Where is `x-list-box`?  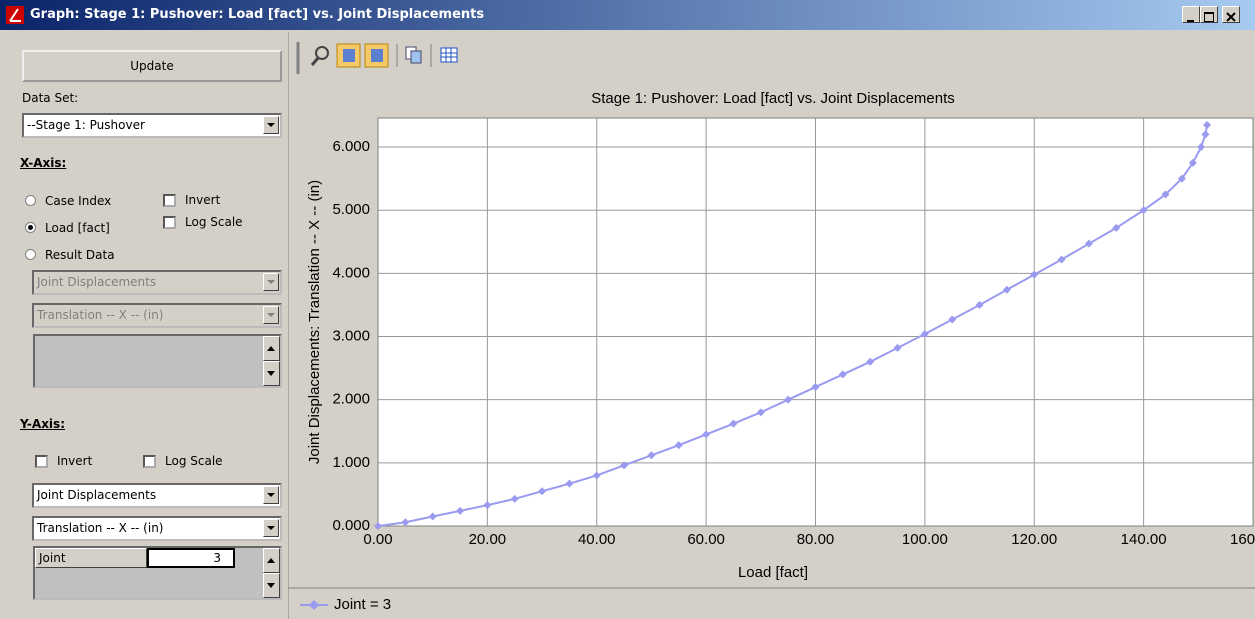
x-list-box is located at coordinates (157, 361).